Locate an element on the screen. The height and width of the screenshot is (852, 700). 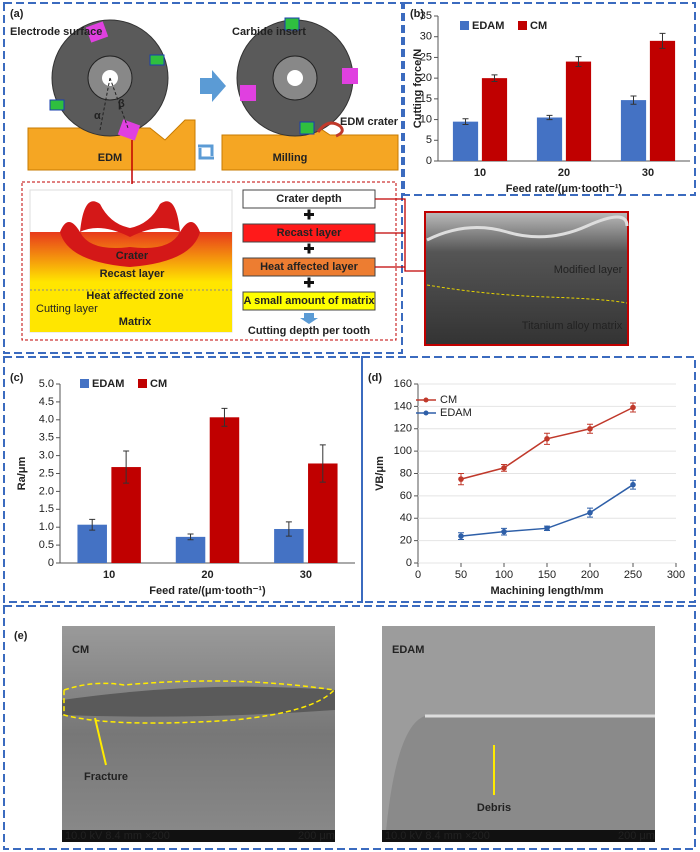
y-tick-label: 5 is located at coordinates (429, 140).